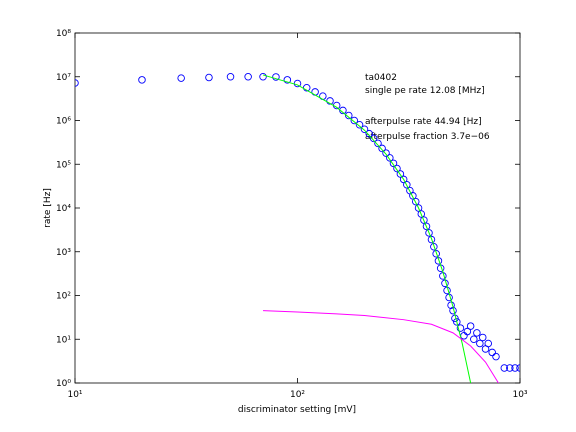  Describe the element at coordinates (63, 165) in the screenshot. I see `y-tick-label: 10⁵` at that location.